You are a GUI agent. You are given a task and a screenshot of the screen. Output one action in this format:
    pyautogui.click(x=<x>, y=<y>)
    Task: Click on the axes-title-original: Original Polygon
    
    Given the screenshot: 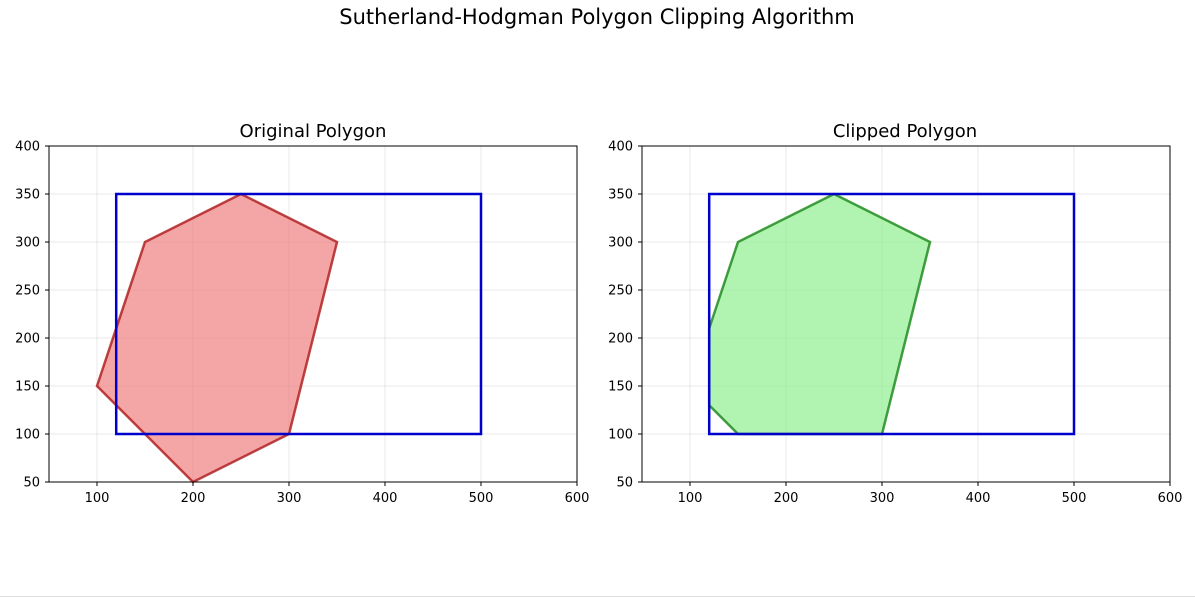 What is the action you would take?
    pyautogui.click(x=313, y=131)
    